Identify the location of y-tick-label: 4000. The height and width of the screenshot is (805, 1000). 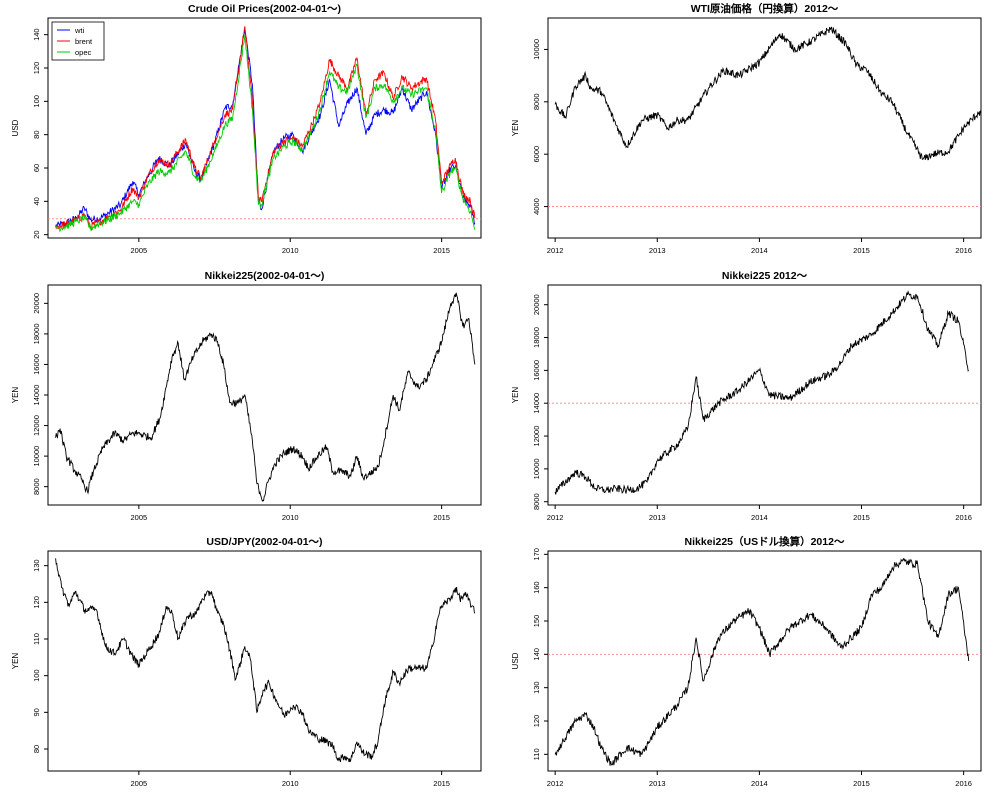
(536, 206).